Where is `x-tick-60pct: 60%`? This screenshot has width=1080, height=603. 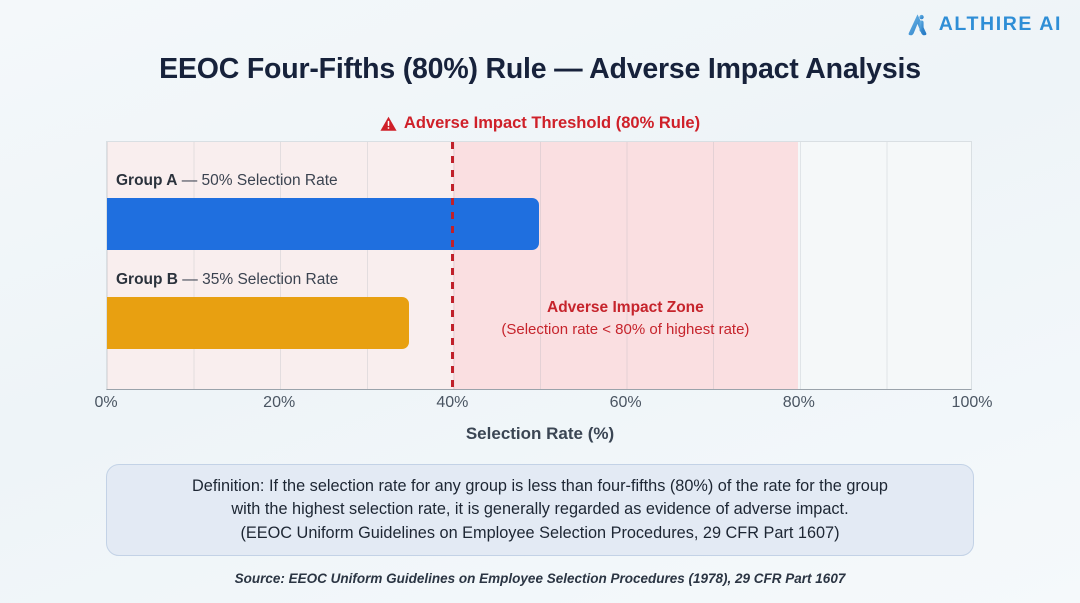 x-tick-60pct: 60% is located at coordinates (625, 402).